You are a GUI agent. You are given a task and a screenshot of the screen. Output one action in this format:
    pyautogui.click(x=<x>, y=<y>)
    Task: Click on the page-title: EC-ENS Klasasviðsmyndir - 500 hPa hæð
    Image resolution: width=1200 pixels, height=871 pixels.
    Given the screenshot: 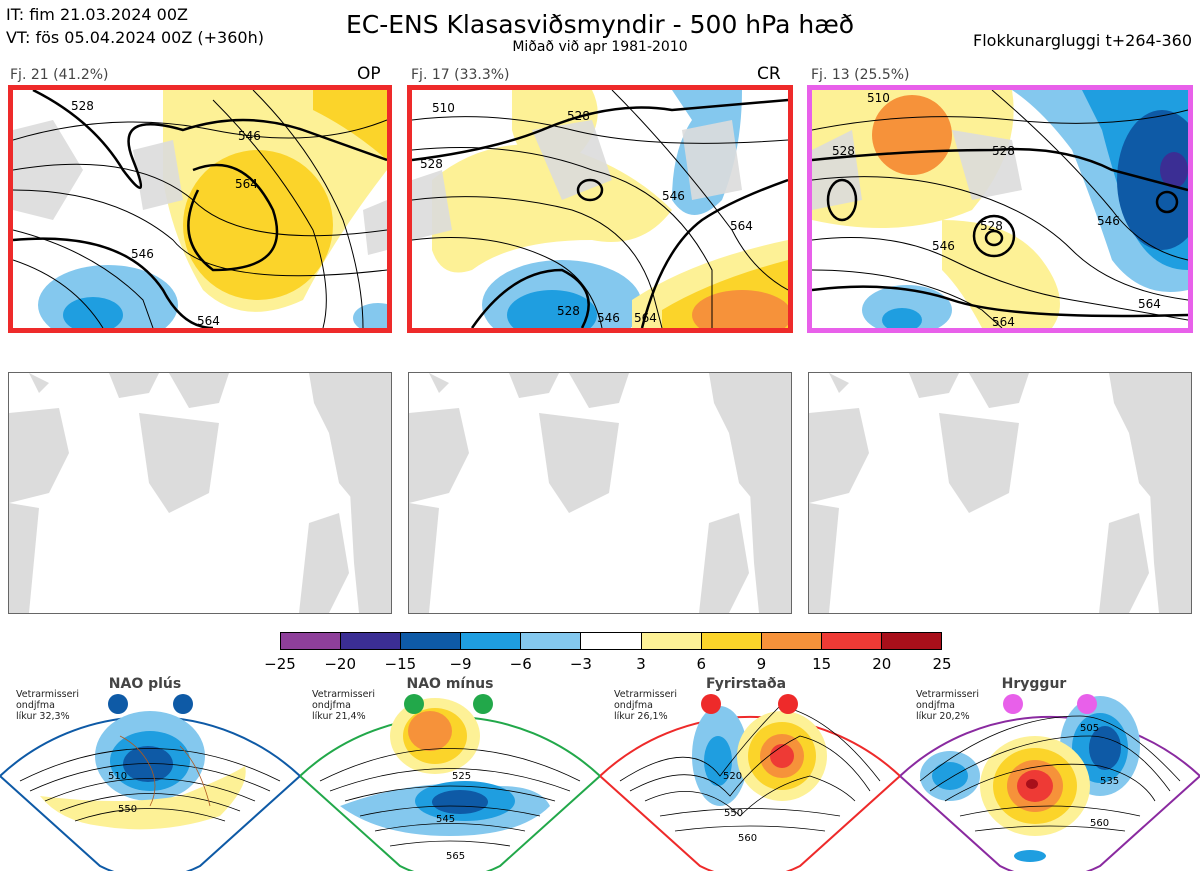 What is the action you would take?
    pyautogui.click(x=600, y=24)
    